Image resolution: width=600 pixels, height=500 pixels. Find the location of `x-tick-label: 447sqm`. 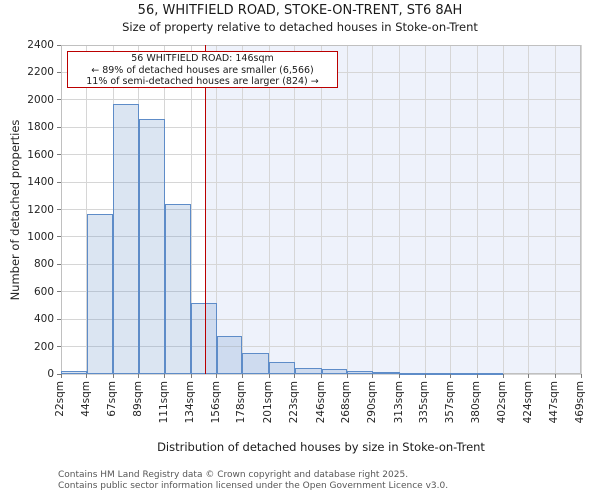

x-tick-label: 447sqm is located at coordinates (554, 402).